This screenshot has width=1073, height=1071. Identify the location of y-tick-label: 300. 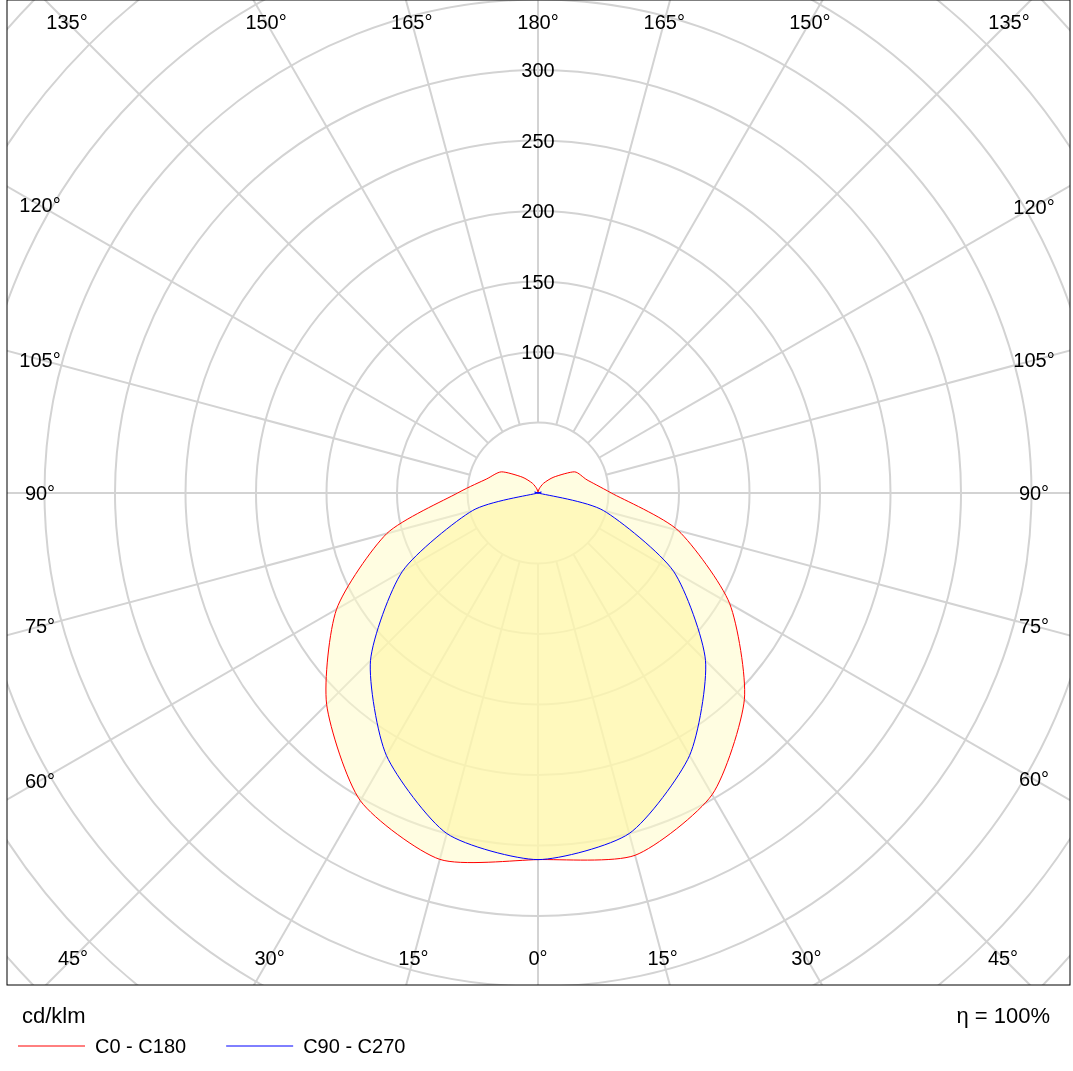
(538, 70).